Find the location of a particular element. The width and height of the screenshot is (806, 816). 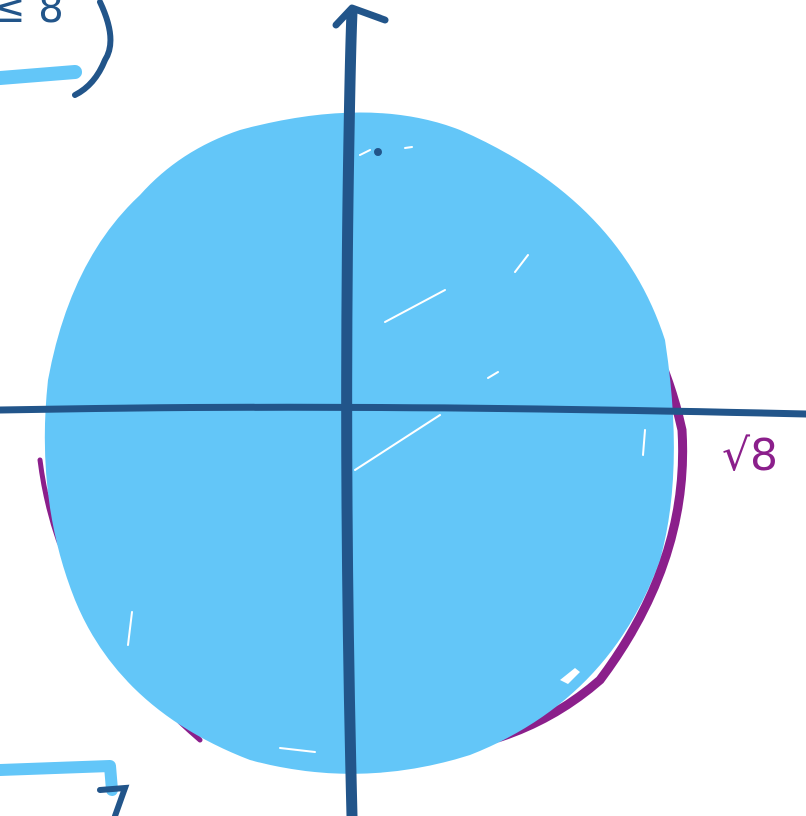

axis-arrow is located at coordinates (360, 16).